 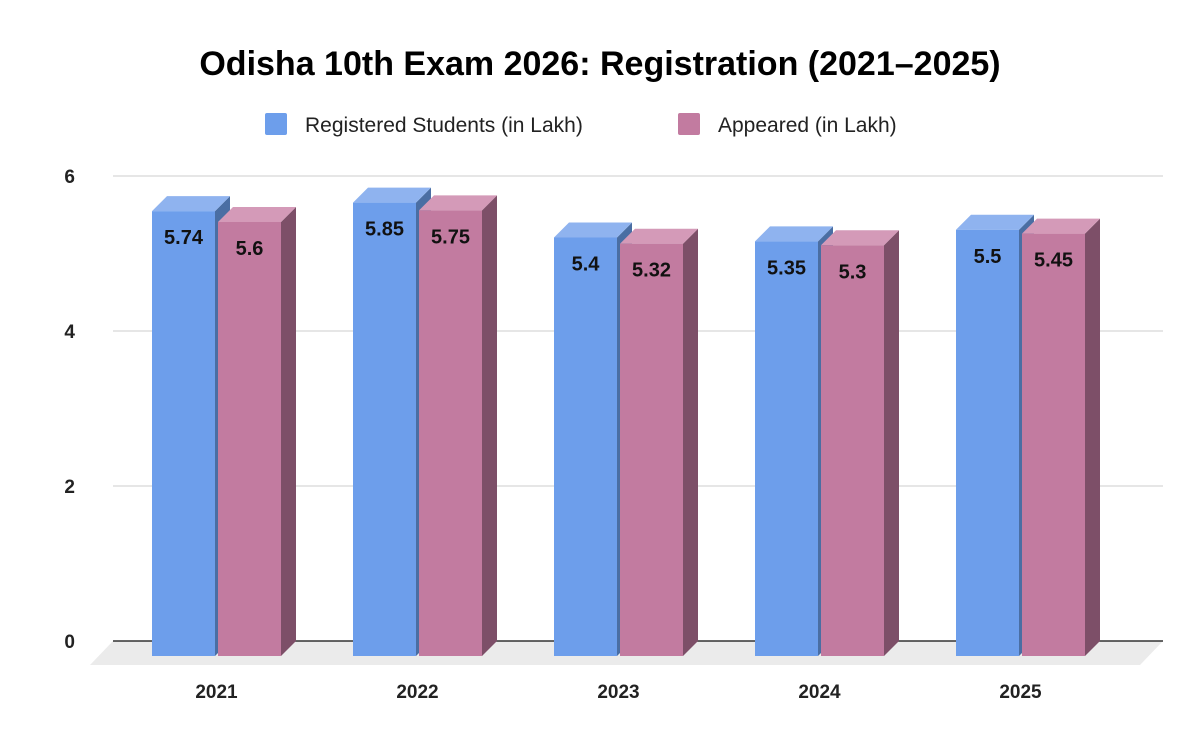 I want to click on x-tick-label: 2025, so click(x=1020, y=692).